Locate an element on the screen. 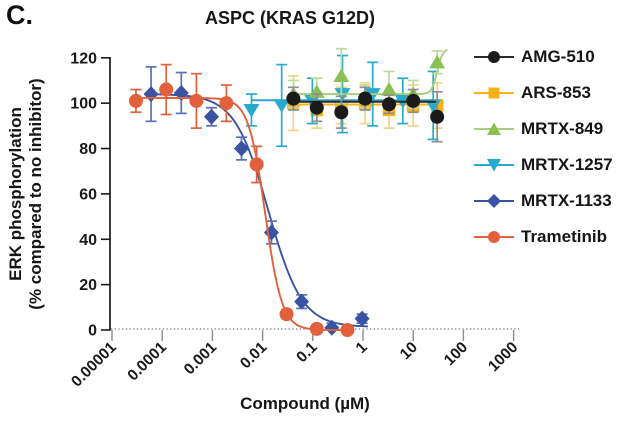 This screenshot has height=425, width=633. x-tick-label: 0.01 is located at coordinates (254, 356).